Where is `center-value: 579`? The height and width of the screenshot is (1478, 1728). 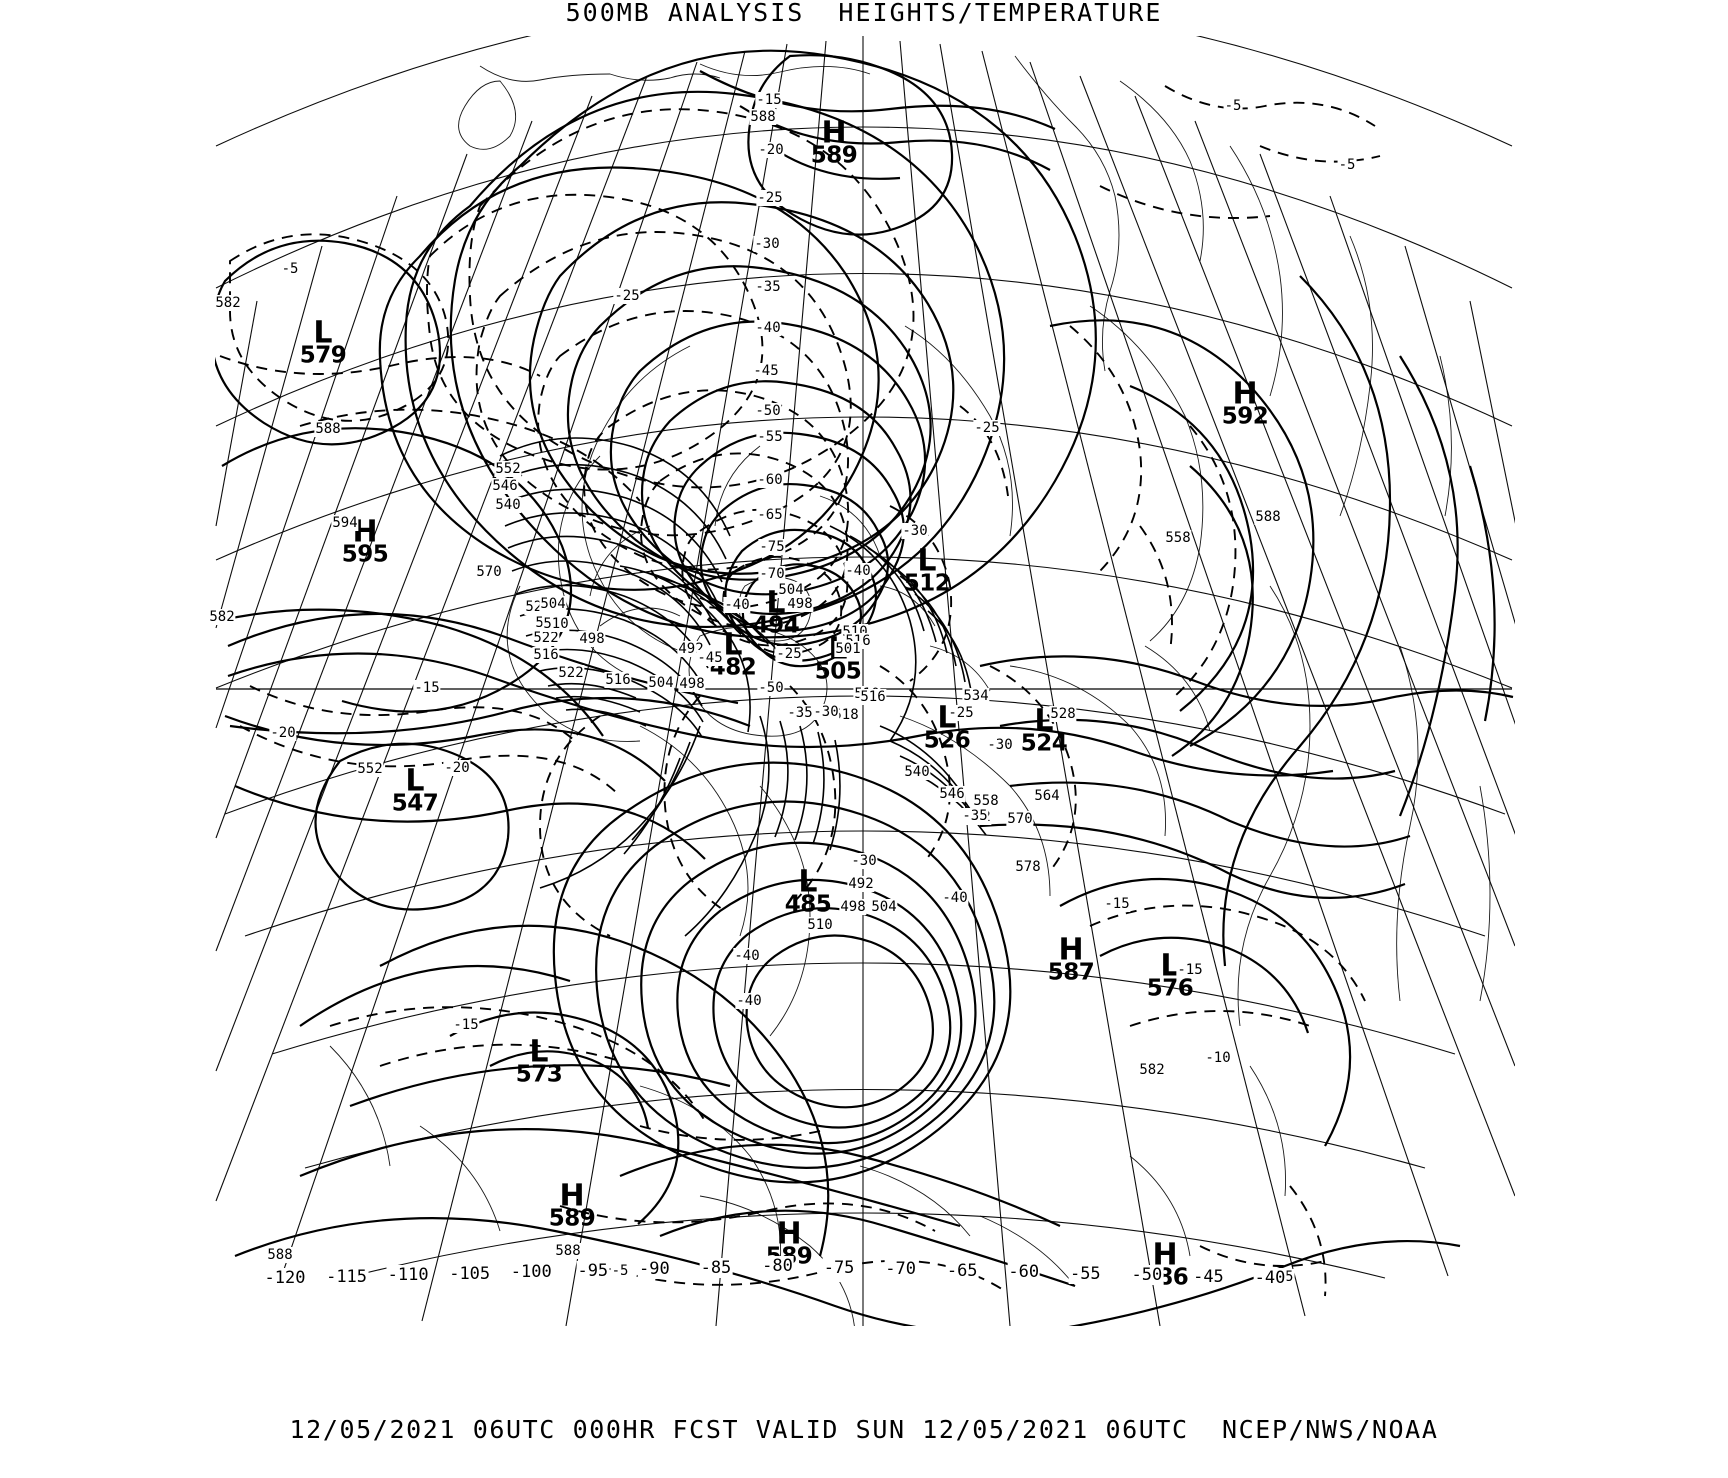
center-value: 579 is located at coordinates (323, 355).